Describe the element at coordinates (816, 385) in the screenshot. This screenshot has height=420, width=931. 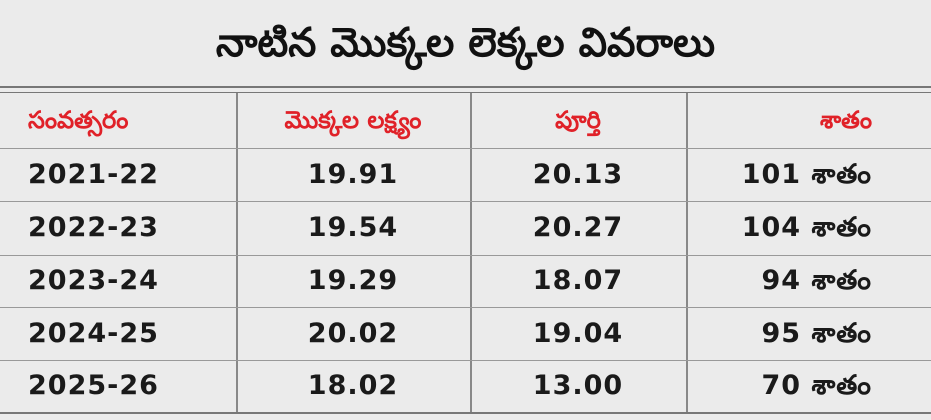
I see `table-cell: 70 శాతం` at that location.